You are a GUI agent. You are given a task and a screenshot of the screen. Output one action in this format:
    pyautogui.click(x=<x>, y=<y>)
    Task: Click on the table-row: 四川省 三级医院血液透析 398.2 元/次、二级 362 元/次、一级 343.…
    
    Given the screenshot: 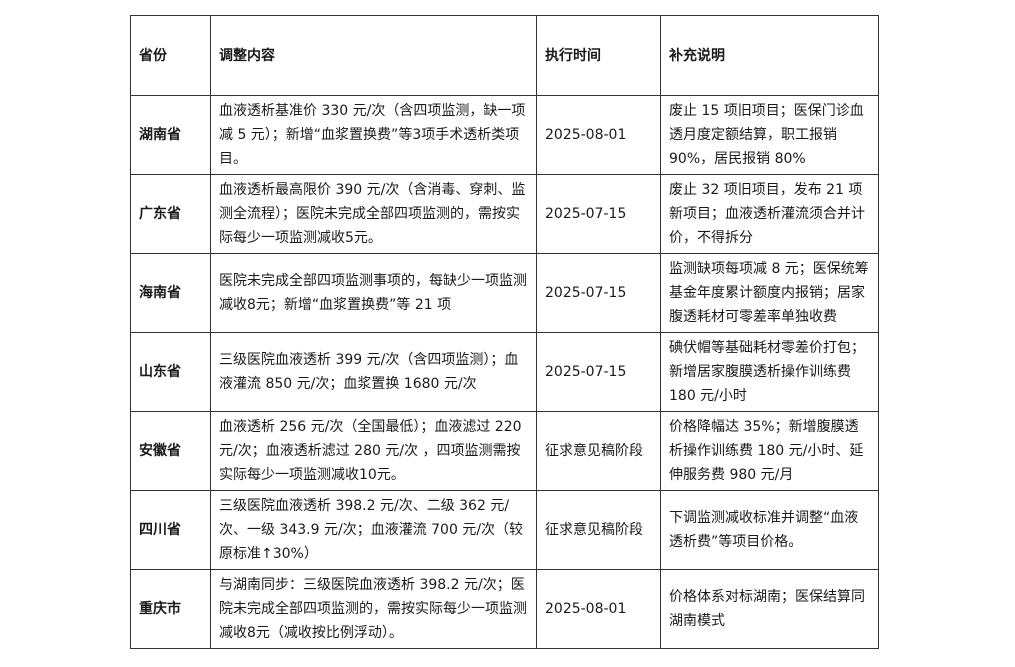 What is the action you would take?
    pyautogui.click(x=504, y=530)
    